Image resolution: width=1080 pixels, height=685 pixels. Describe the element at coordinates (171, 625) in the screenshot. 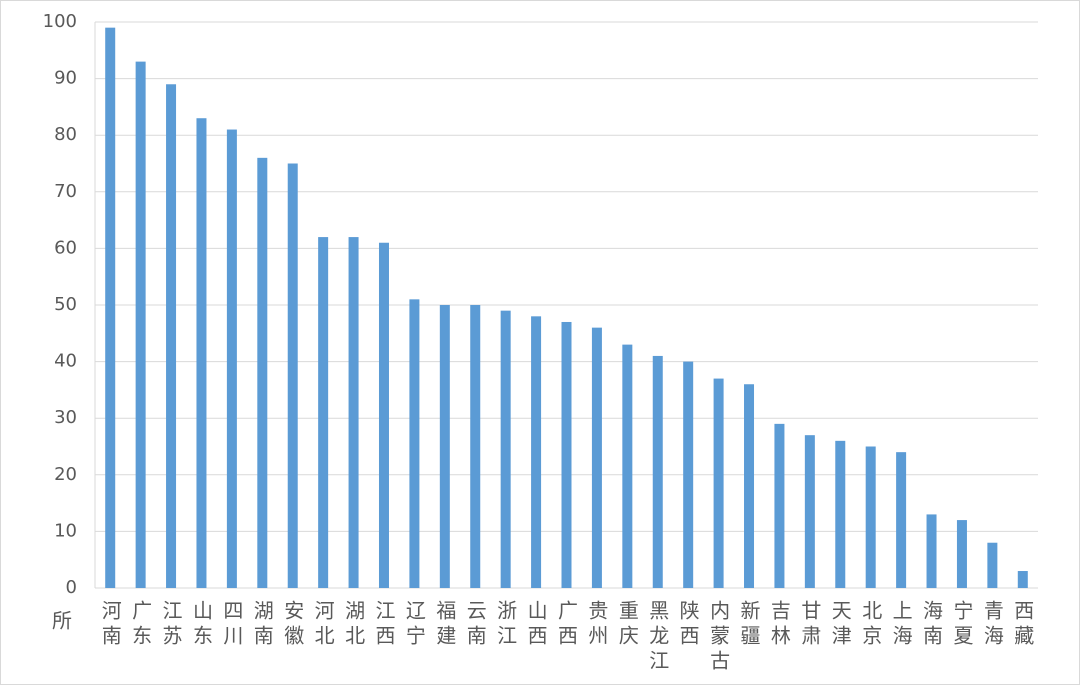

I see `x-tick-label: 江苏` at that location.